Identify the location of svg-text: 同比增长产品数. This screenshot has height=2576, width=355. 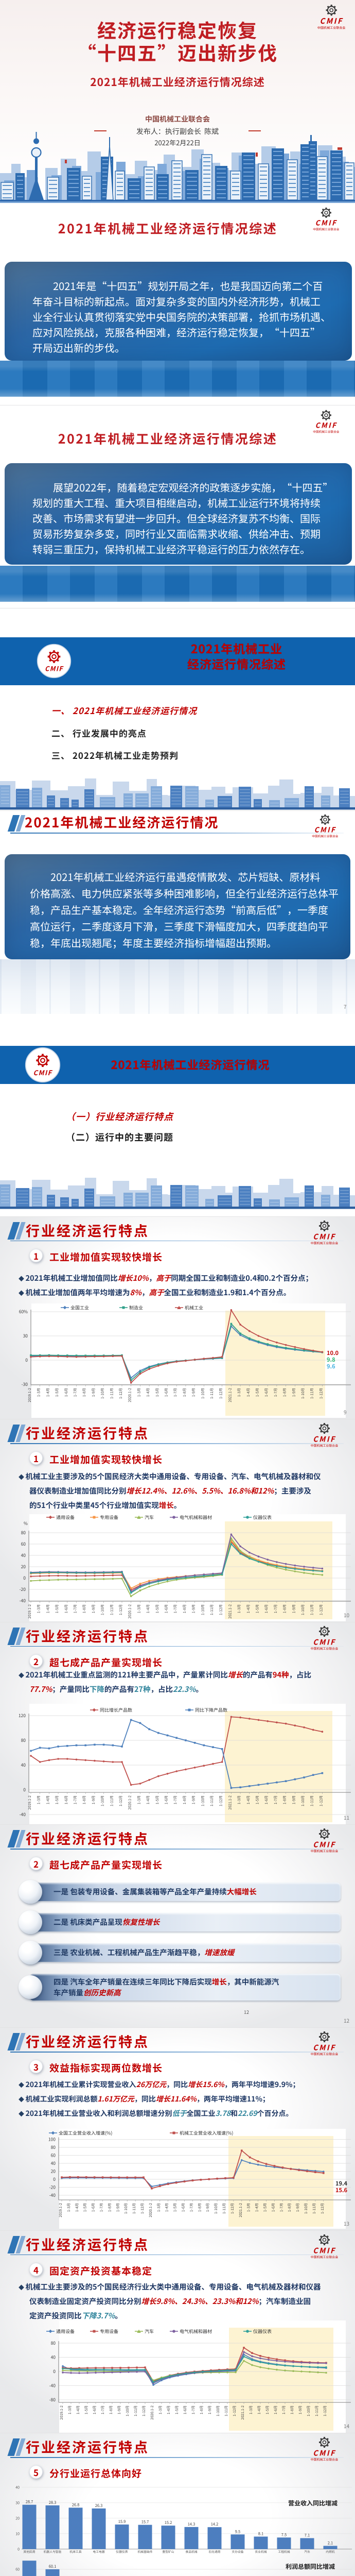
(116, 1709).